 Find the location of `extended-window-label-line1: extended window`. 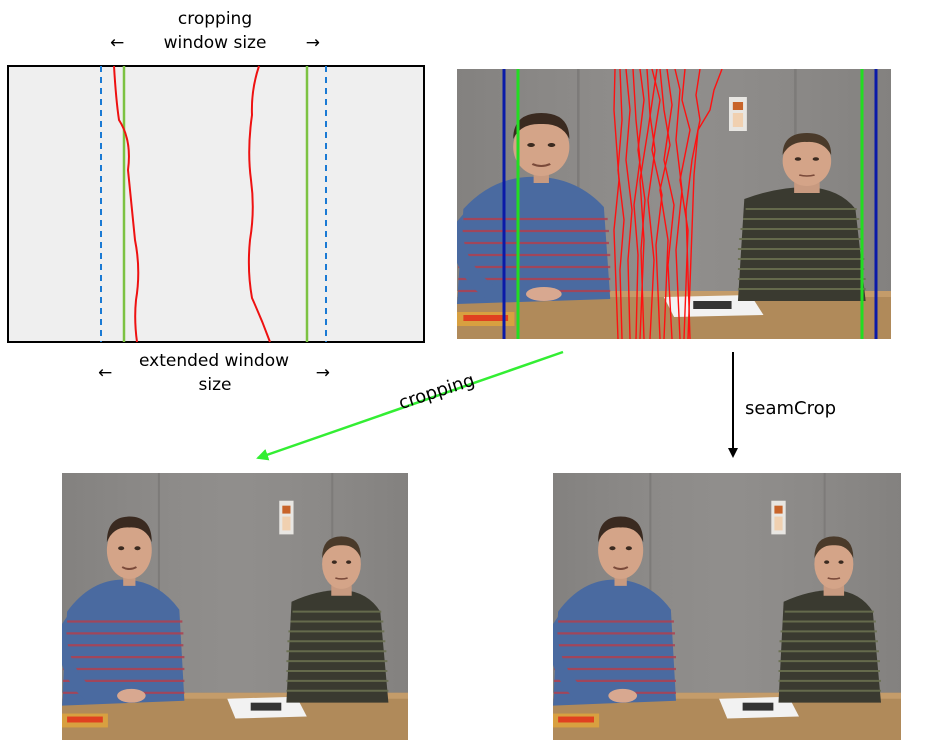

extended-window-label-line1: extended window is located at coordinates (214, 361).